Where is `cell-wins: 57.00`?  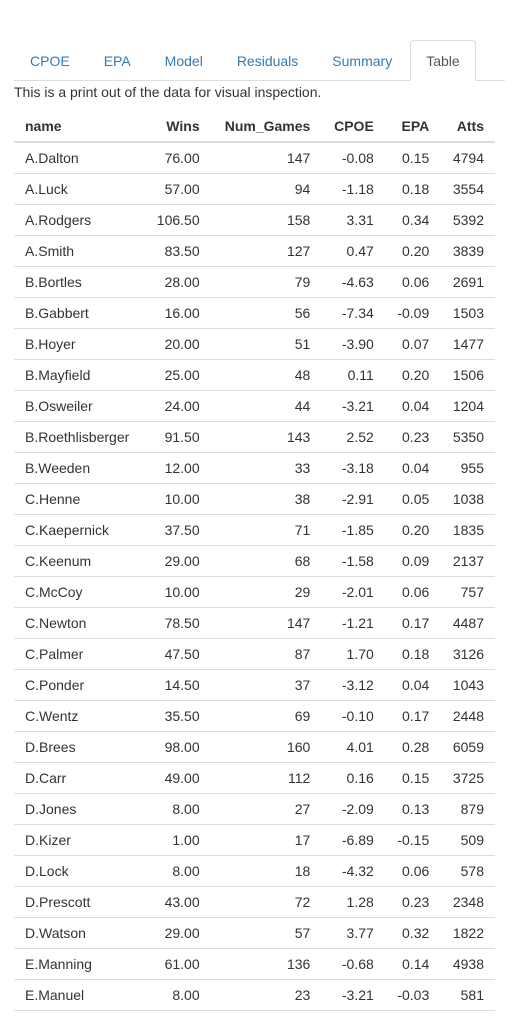
cell-wins: 57.00 is located at coordinates (177, 189).